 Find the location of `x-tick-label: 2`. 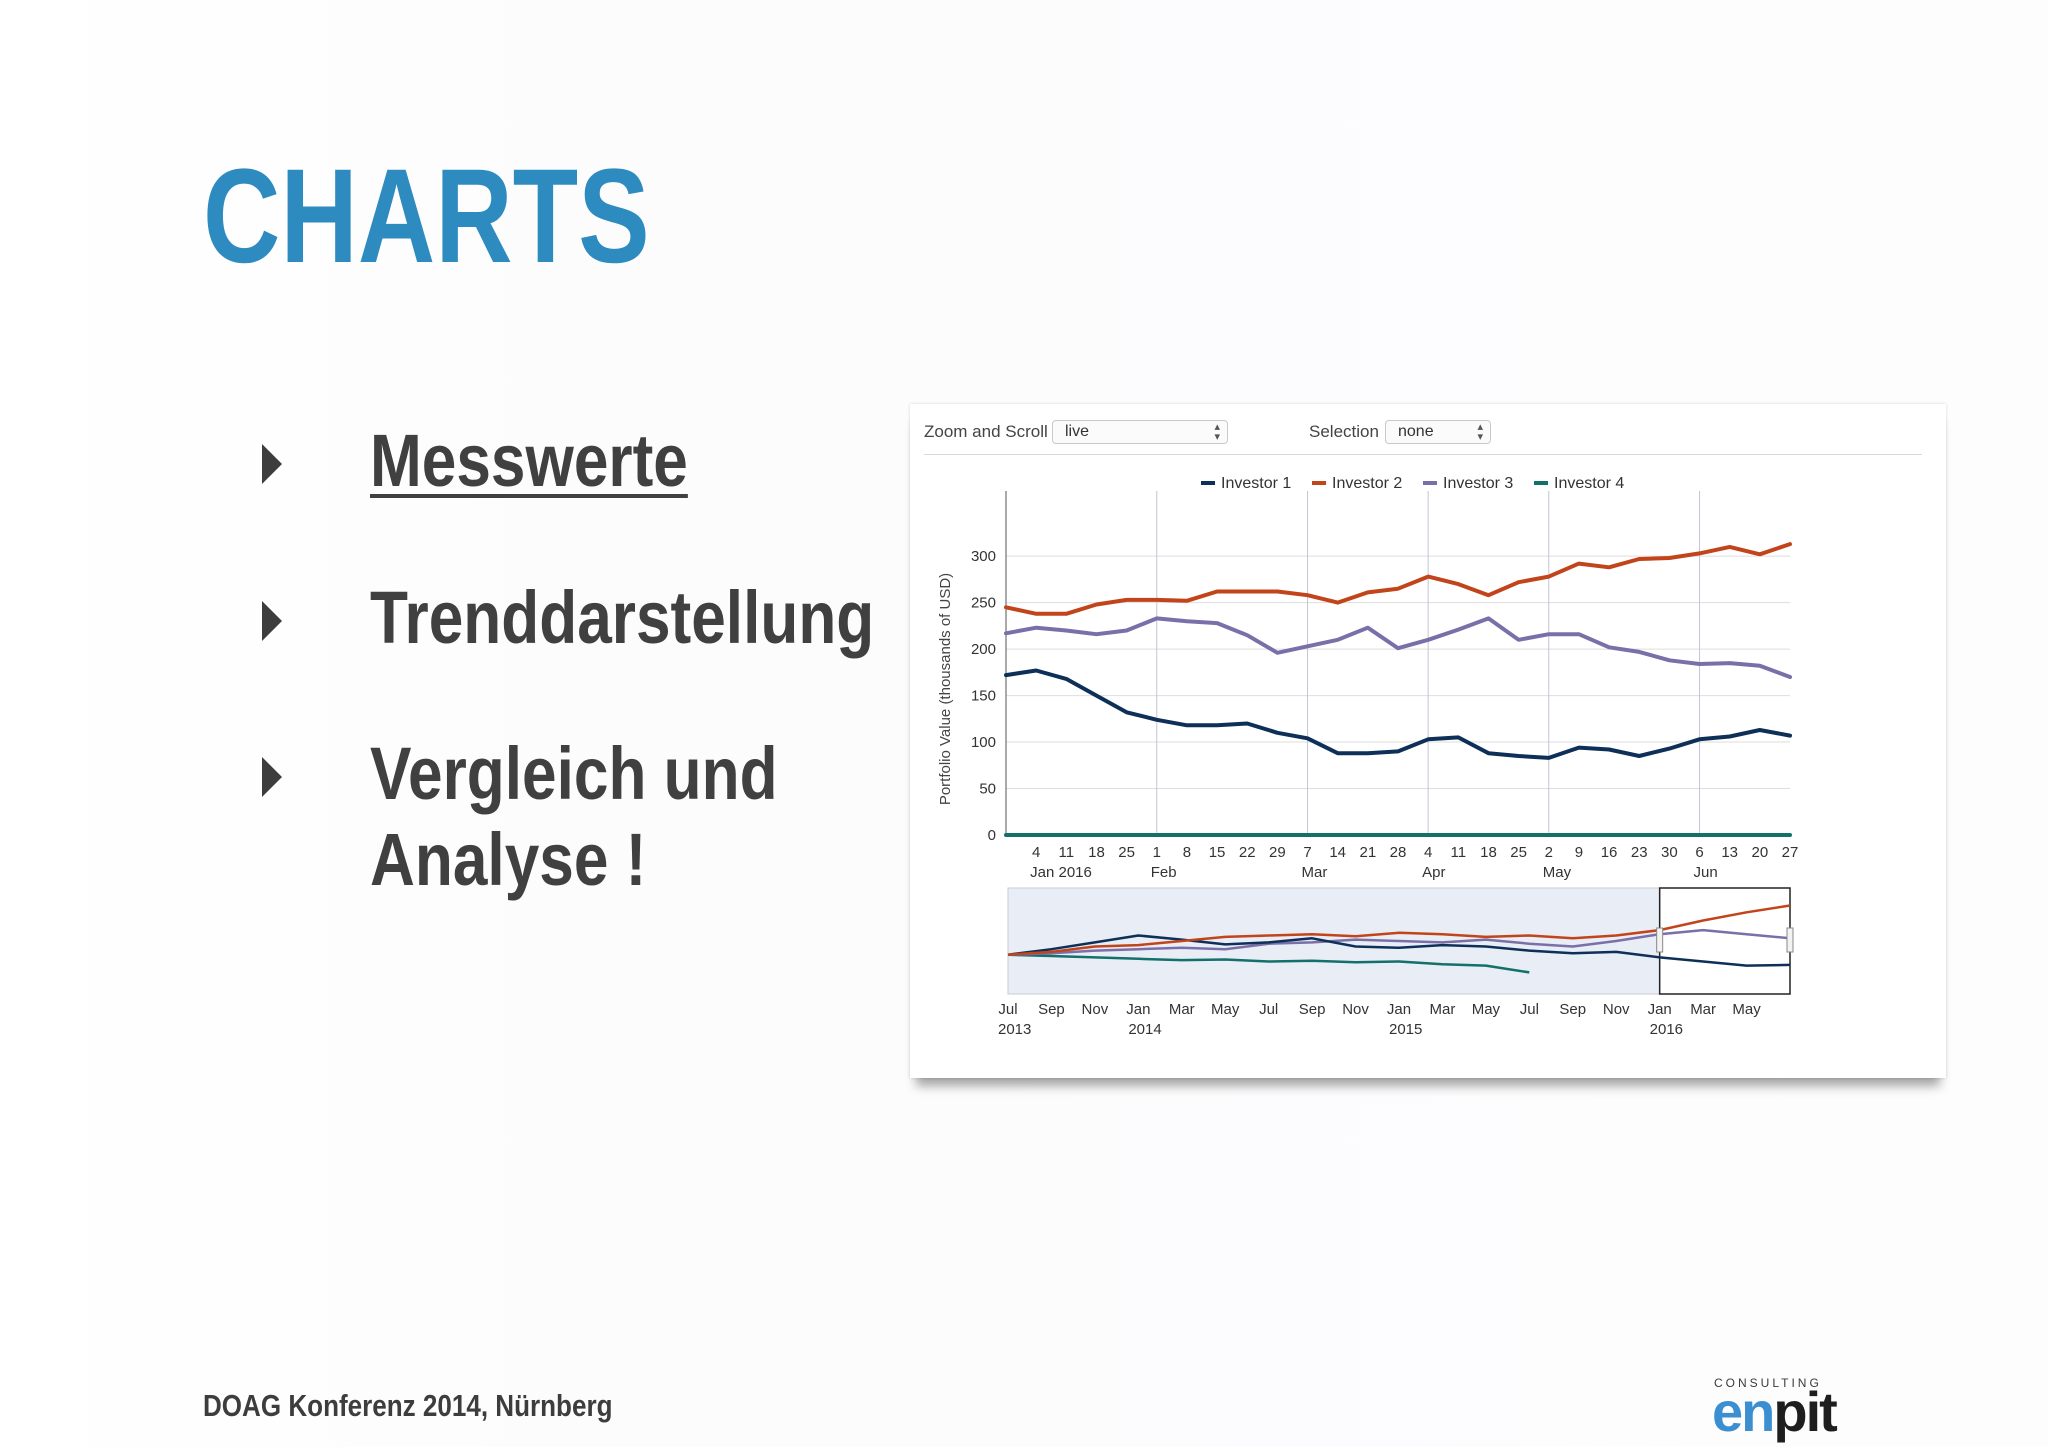

x-tick-label: 2 is located at coordinates (1549, 852).